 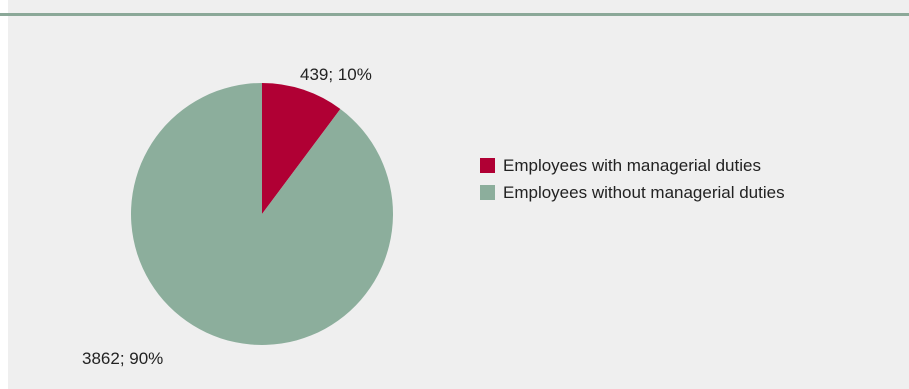 What do you see at coordinates (122, 358) in the screenshot?
I see `data-label-non-managerial: 3862; 90%` at bounding box center [122, 358].